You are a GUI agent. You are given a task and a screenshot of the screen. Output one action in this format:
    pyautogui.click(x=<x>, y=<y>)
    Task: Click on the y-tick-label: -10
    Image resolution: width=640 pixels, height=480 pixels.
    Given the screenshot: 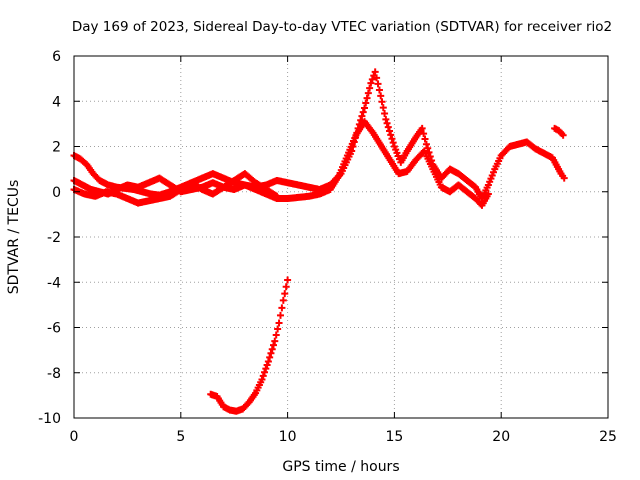 What is the action you would take?
    pyautogui.click(x=49, y=419)
    